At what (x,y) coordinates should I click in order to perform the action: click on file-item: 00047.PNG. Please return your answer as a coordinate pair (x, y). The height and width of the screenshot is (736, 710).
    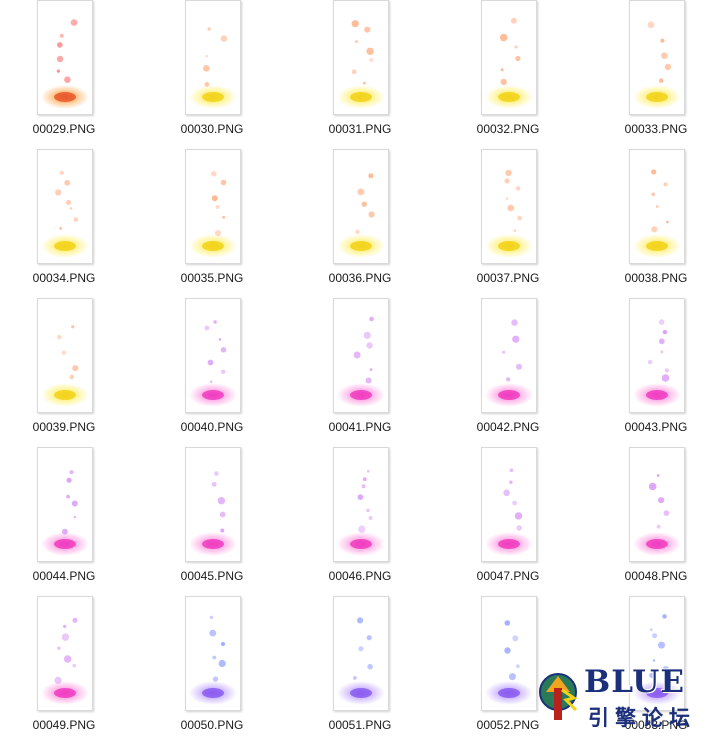
    Looking at the image, I should click on (518, 521).